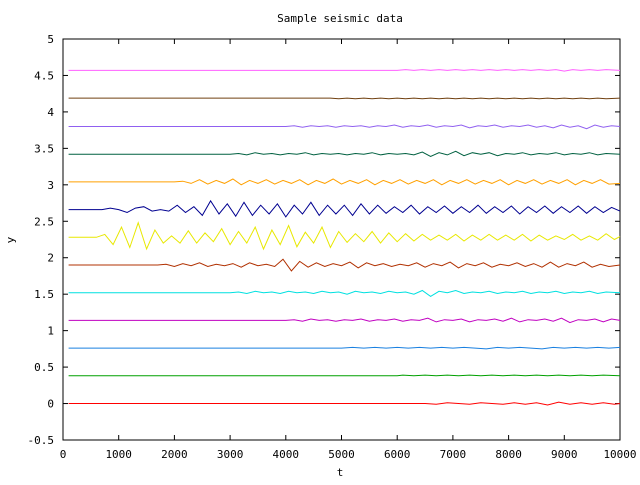  Describe the element at coordinates (50, 112) in the screenshot. I see `y-tick-label: 4` at that location.